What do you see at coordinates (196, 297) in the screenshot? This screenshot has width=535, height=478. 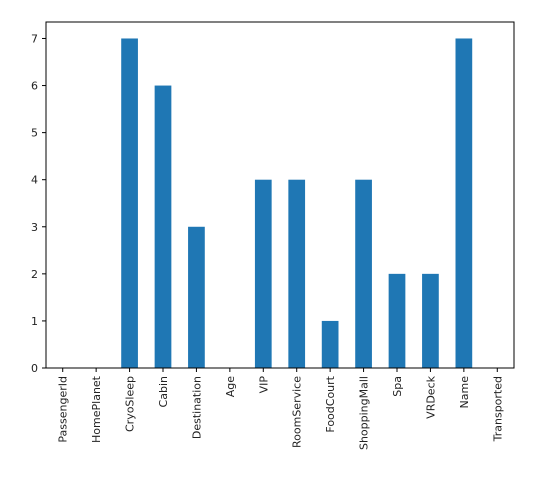 I see `bar-destination` at bounding box center [196, 297].